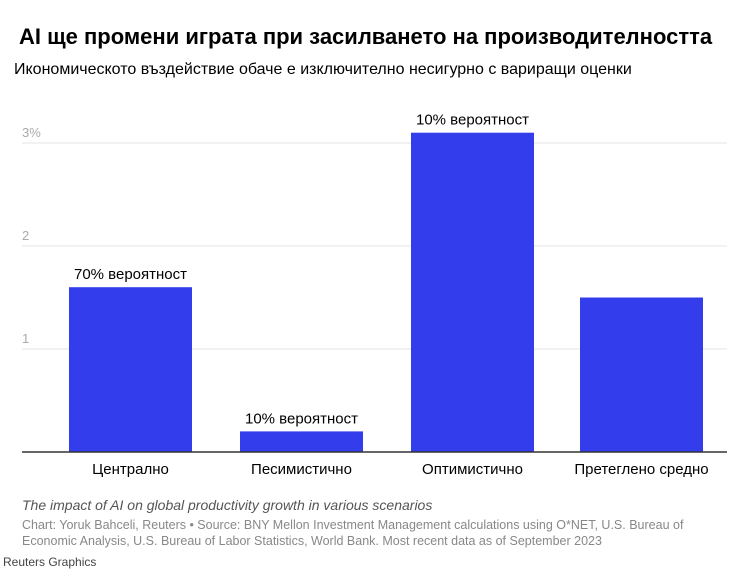 This screenshot has height=571, width=740. I want to click on data-label: 70% вероятност, so click(130, 274).